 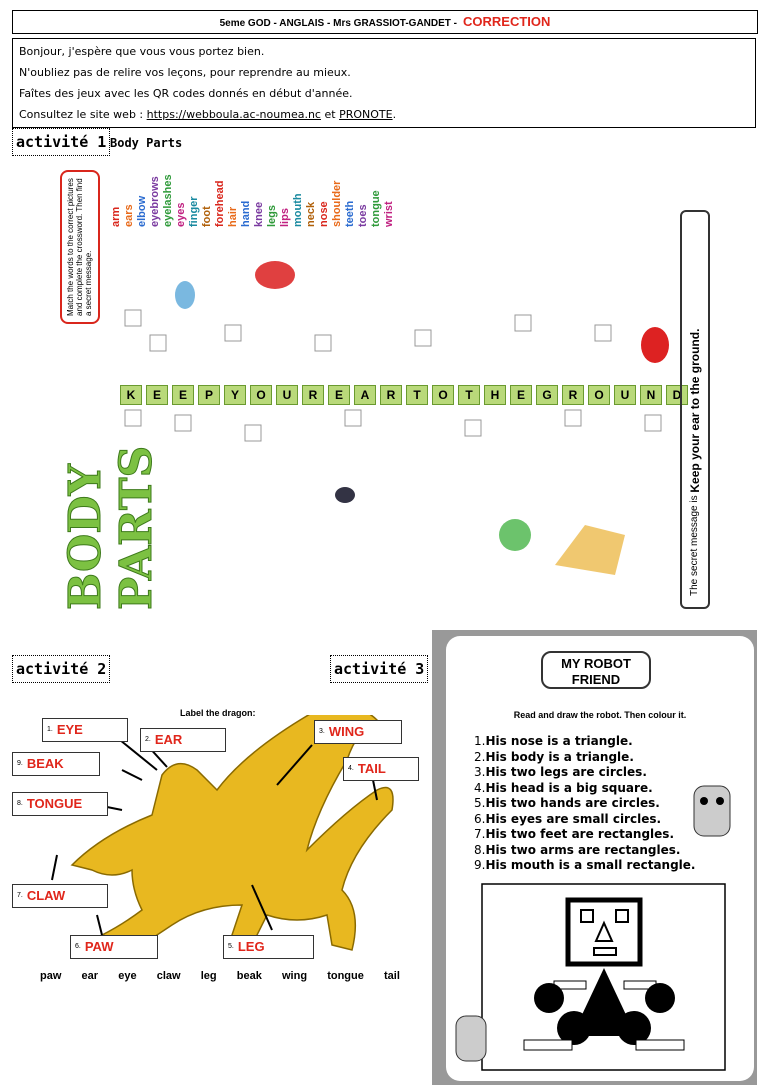 I want to click on robot-item: 7.His two feet are rectangles., so click(x=584, y=835).